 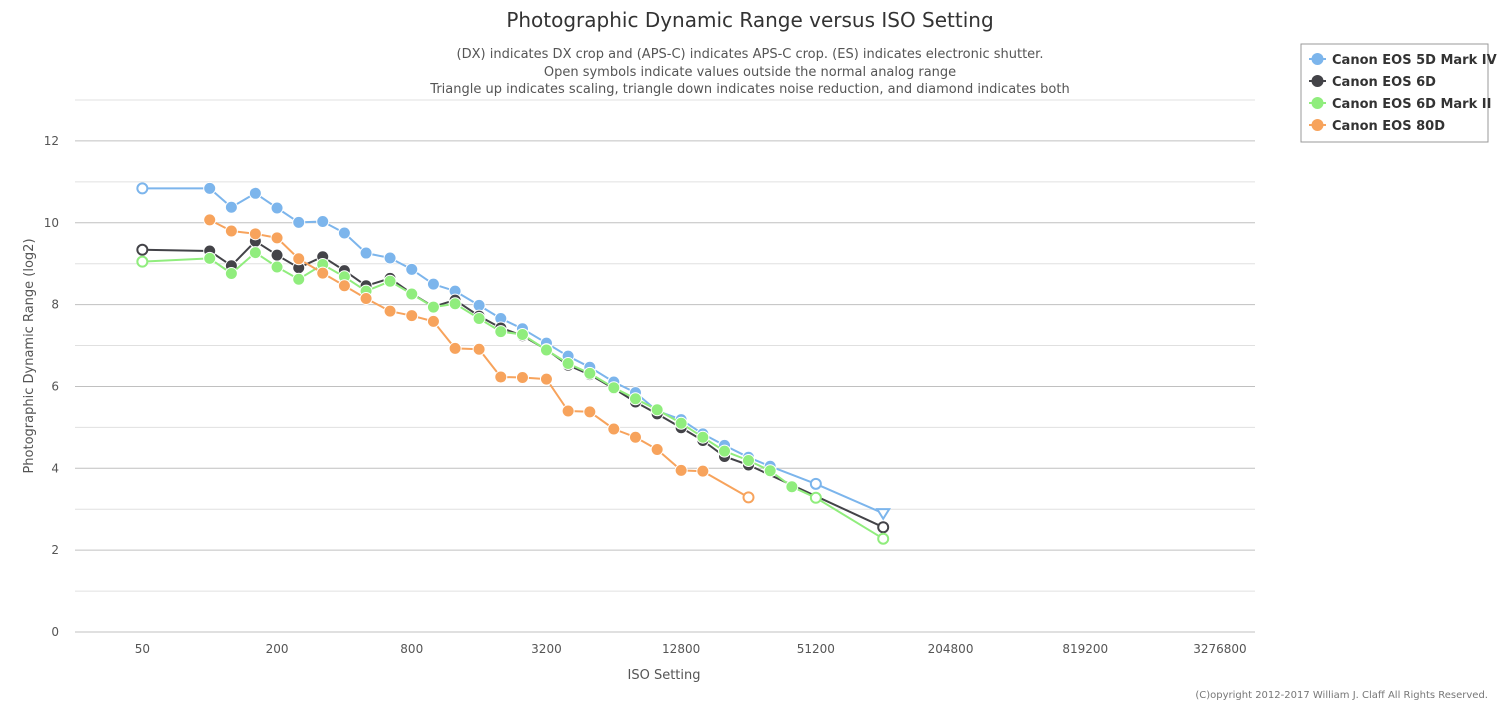 What do you see at coordinates (55, 468) in the screenshot?
I see `y-tick-label: 4` at bounding box center [55, 468].